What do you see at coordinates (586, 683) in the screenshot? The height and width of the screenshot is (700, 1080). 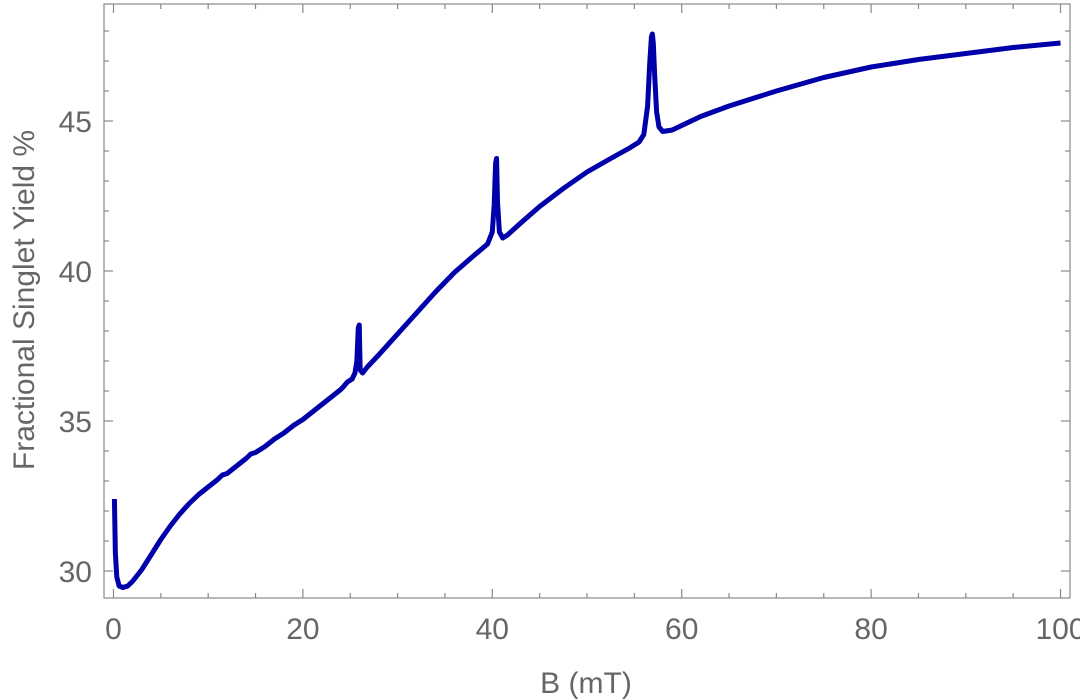 I see `x-axis-title: B (mT)` at bounding box center [586, 683].